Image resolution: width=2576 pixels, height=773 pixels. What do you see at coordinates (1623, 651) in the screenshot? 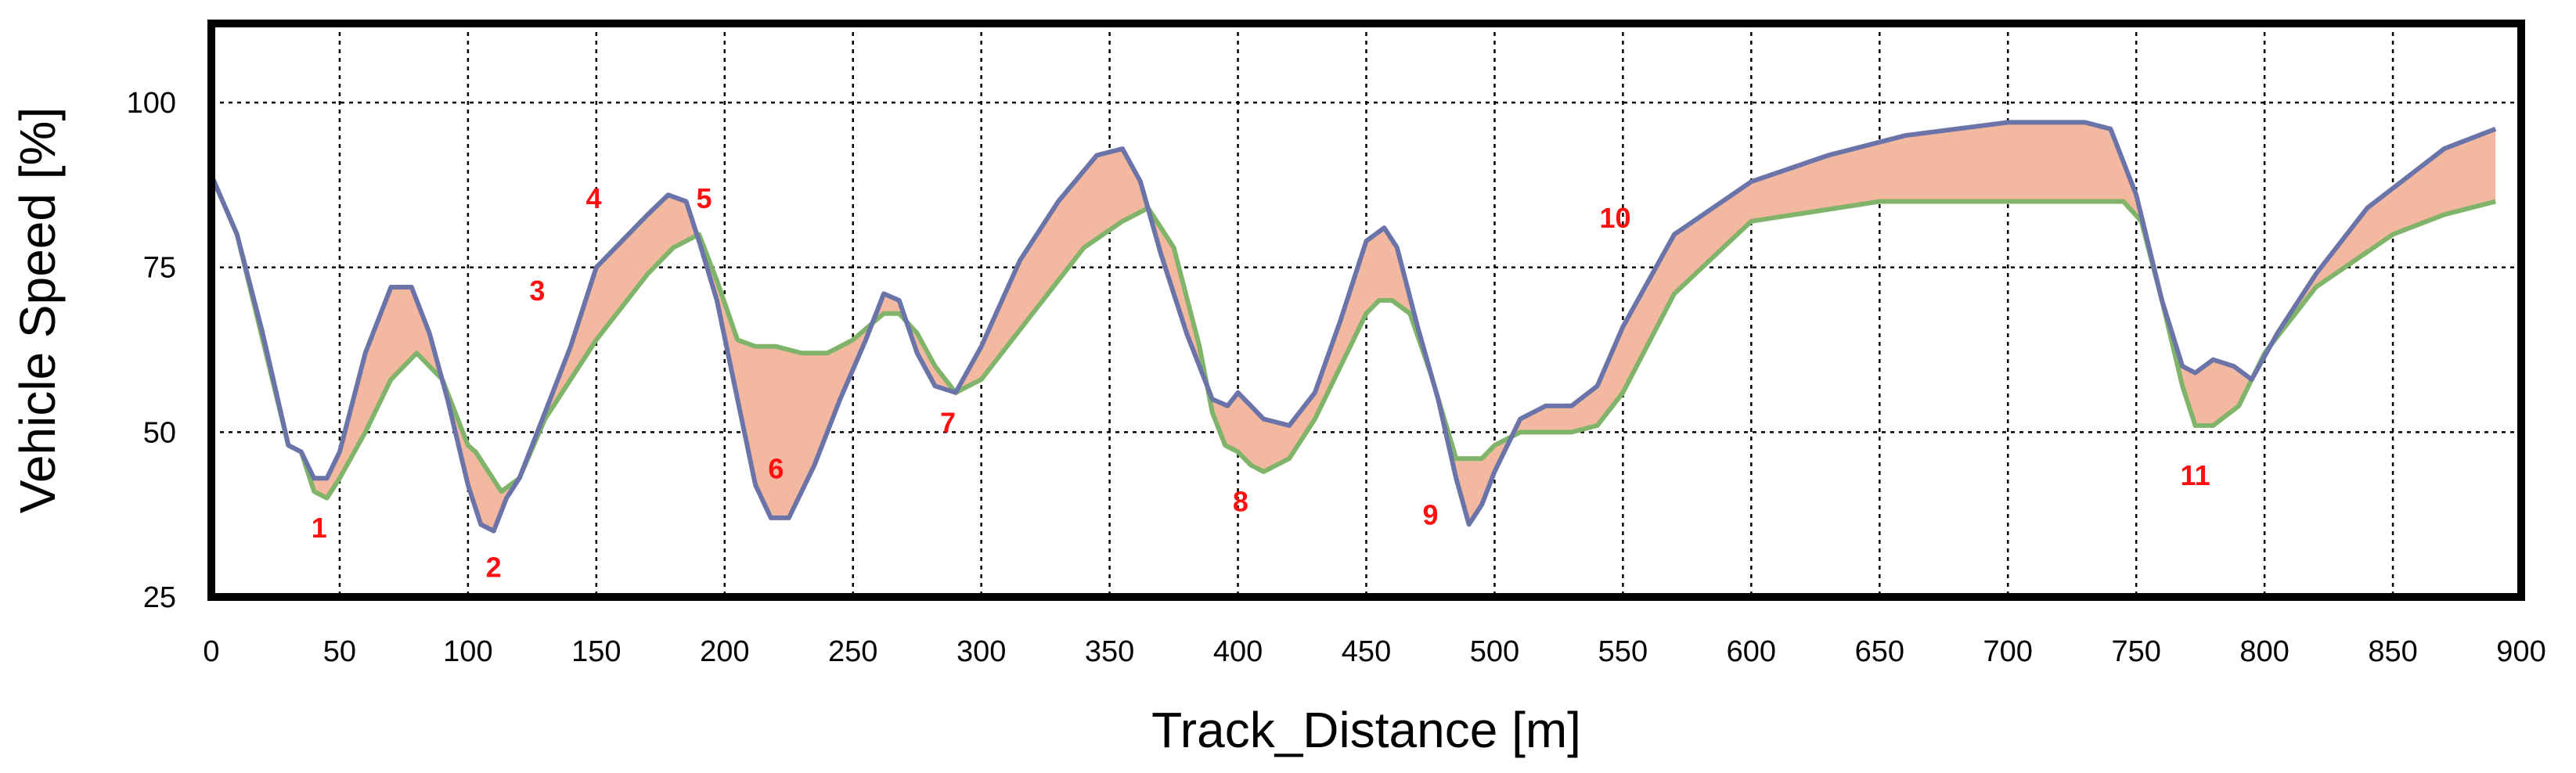
I see `x-tick-label: 550` at bounding box center [1623, 651].